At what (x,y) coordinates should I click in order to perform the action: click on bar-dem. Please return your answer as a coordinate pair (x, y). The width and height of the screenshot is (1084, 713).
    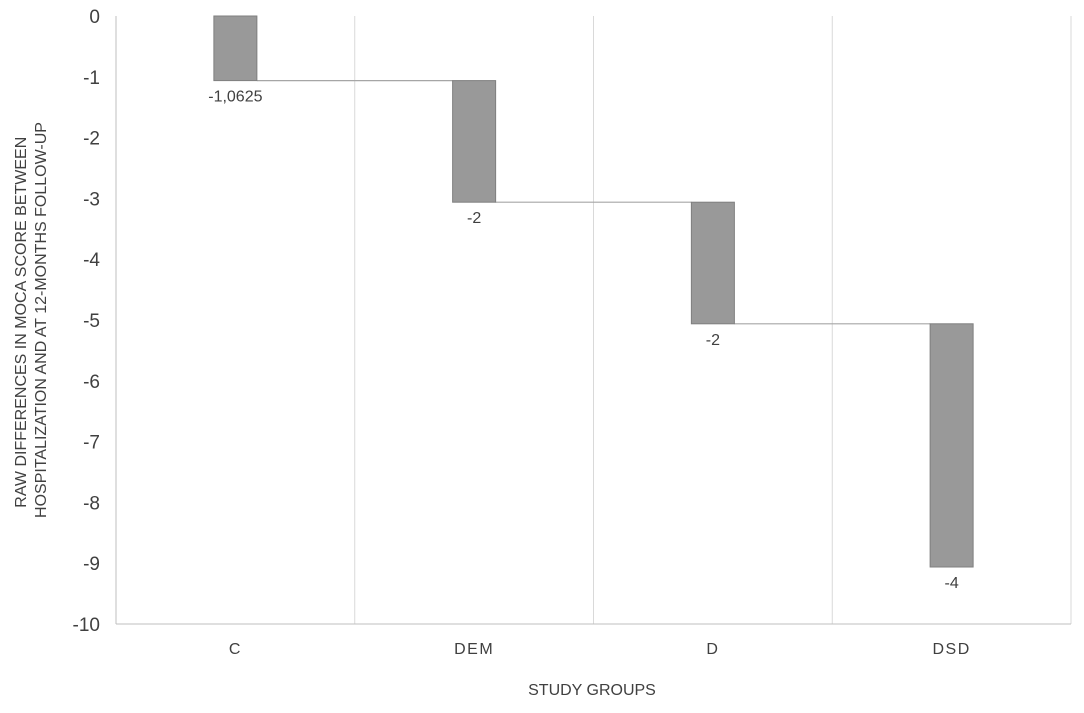
    Looking at the image, I should click on (474, 141).